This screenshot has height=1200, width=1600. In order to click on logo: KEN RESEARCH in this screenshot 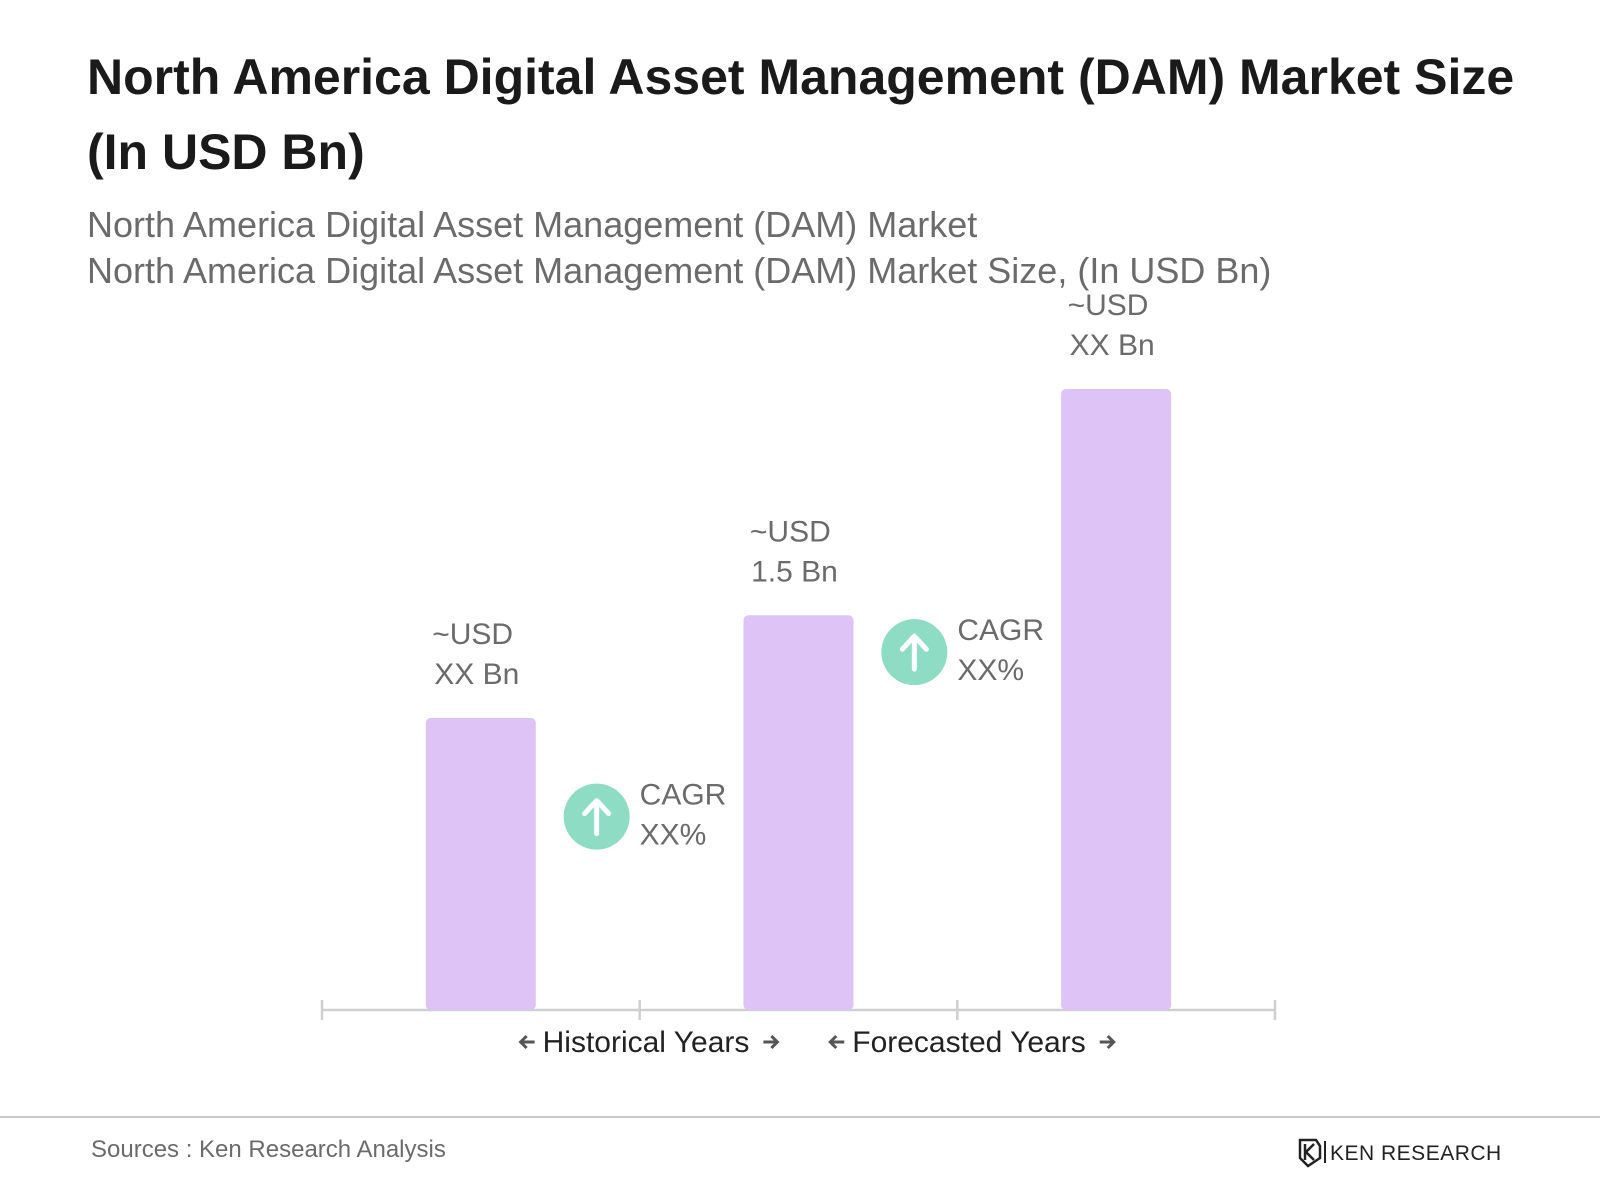, I will do `click(1400, 1153)`.